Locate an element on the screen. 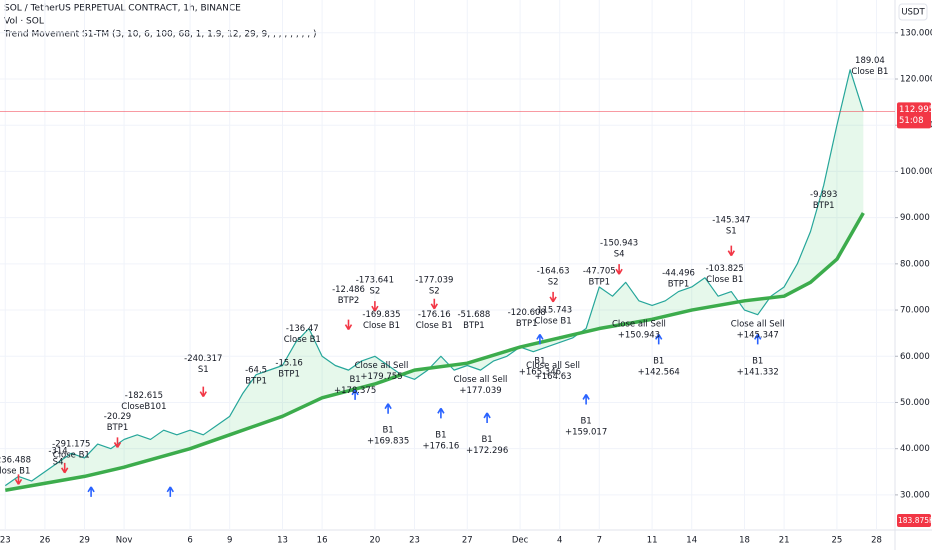 This screenshot has width=932, height=550. annotation-text: +165.346 is located at coordinates (540, 372).